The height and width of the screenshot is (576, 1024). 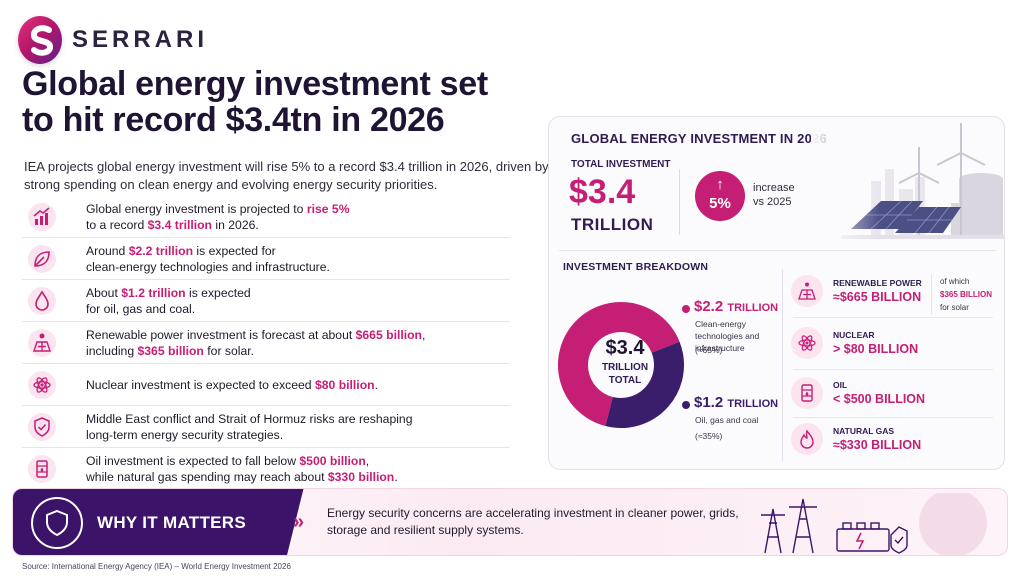 I want to click on category-renewable: RENEWABLE POWER ≈$665 BILLION, so click(x=893, y=291).